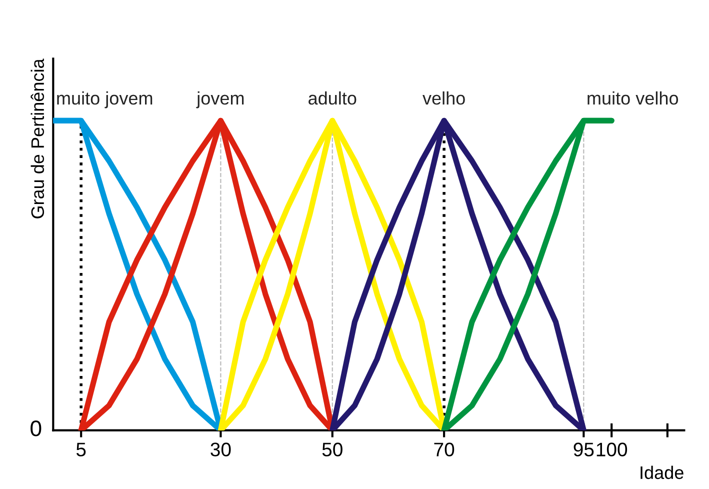  I want to click on x-tick-label: 95, so click(584, 449).